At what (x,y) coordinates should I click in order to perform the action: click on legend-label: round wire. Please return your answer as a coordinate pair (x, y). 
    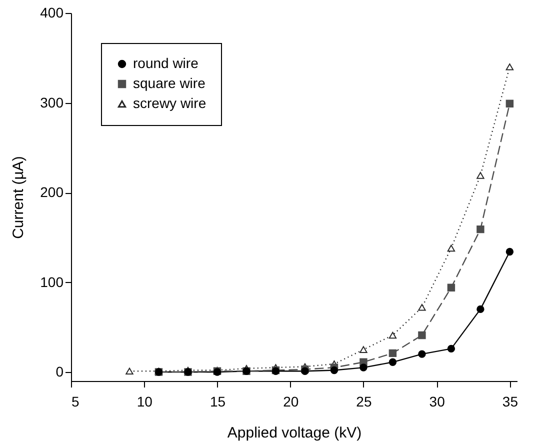
    Looking at the image, I should click on (166, 63).